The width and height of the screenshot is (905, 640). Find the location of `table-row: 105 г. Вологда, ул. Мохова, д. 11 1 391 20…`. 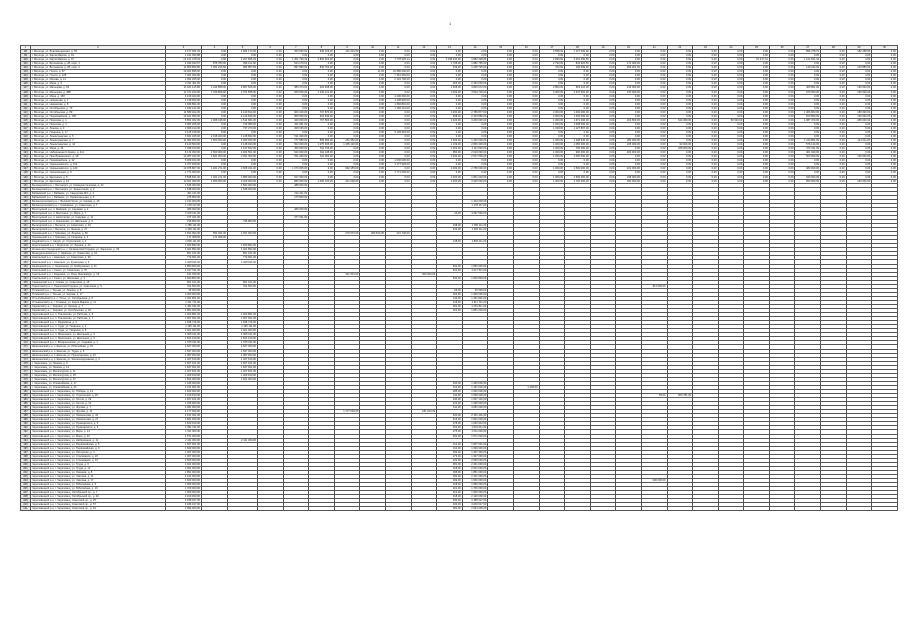

table-row: 105 г. Вологда, ул. Мохова, д. 11 1 391 20… is located at coordinates (459, 80).